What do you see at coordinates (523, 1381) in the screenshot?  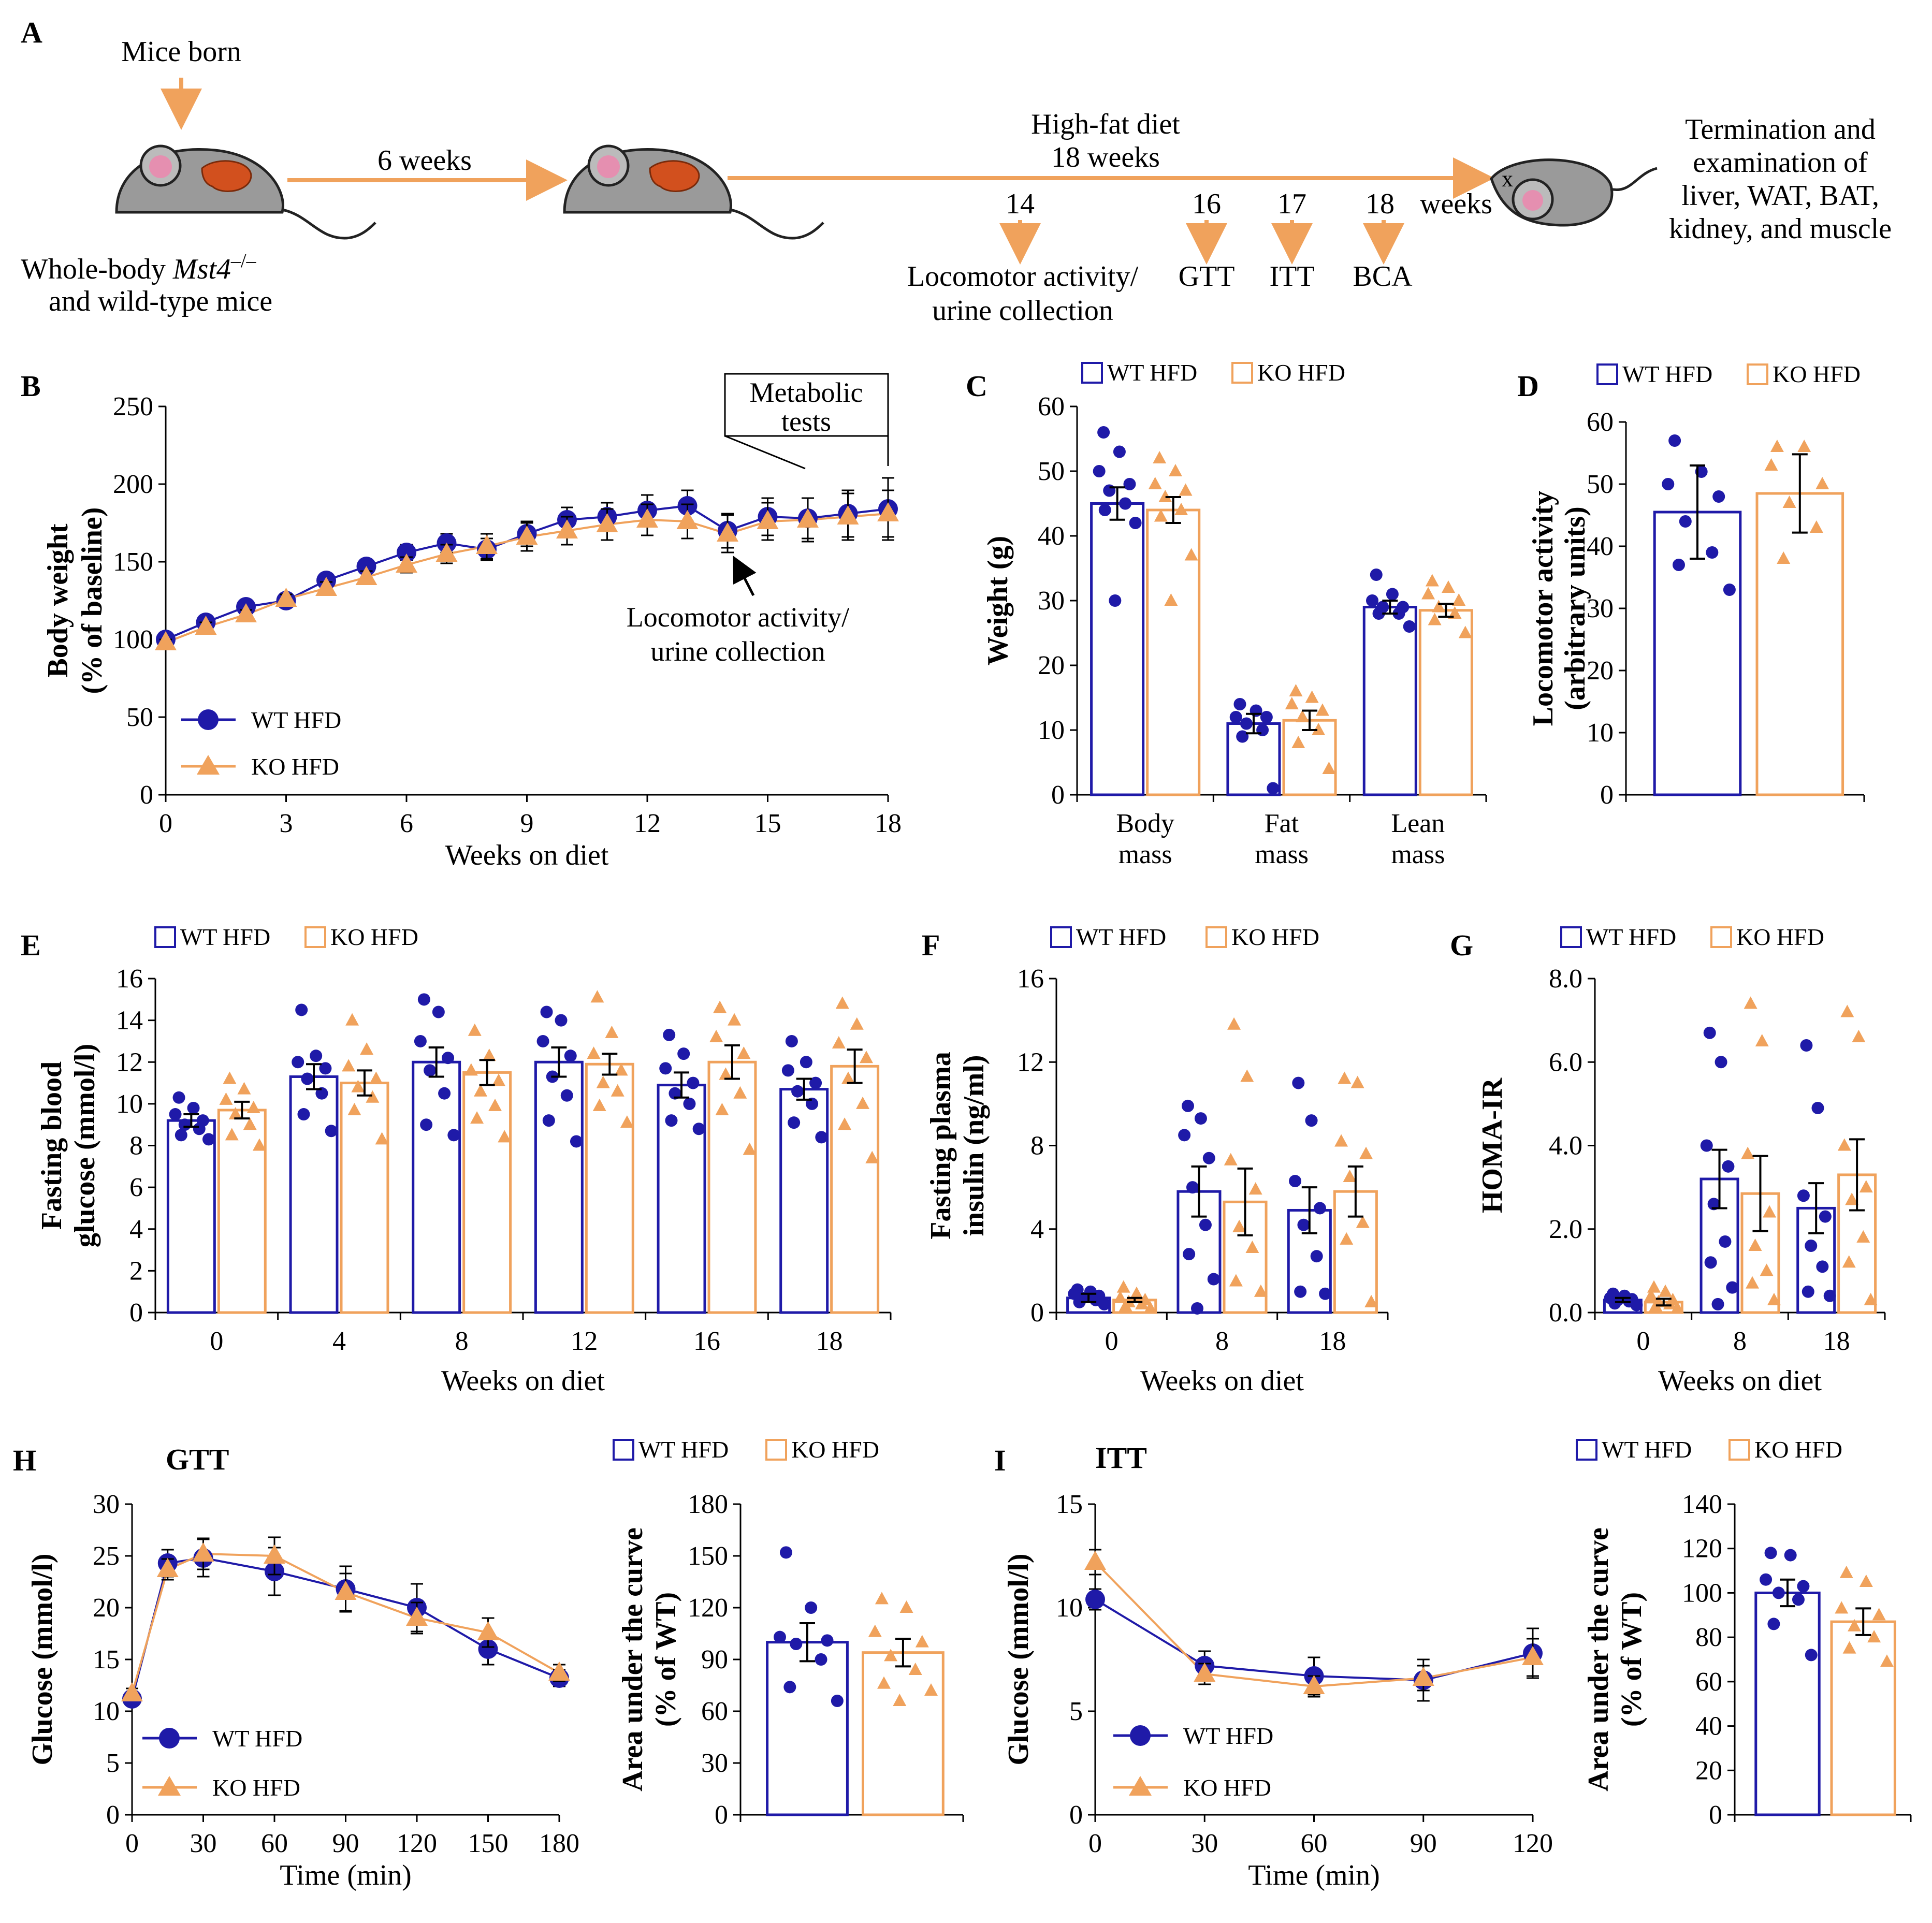 I see `e-x-axis-title: Weeks on diet` at bounding box center [523, 1381].